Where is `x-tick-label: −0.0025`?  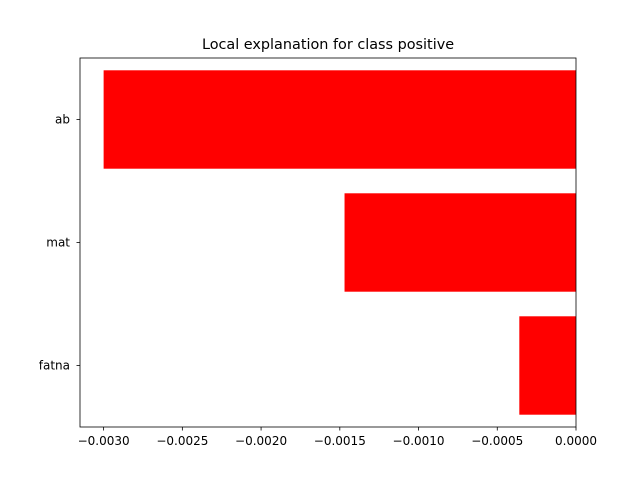 x-tick-label: −0.0025 is located at coordinates (182, 441).